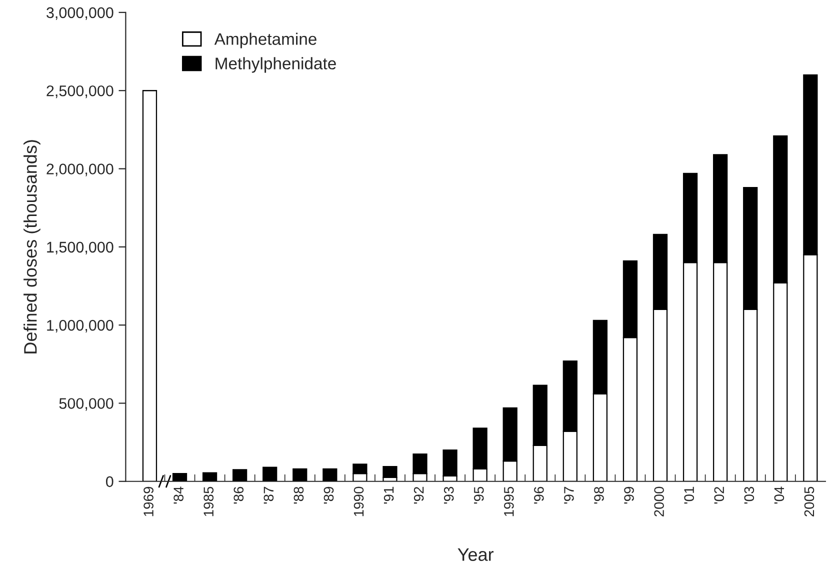  I want to click on x-tick-label: 1985, so click(209, 501).